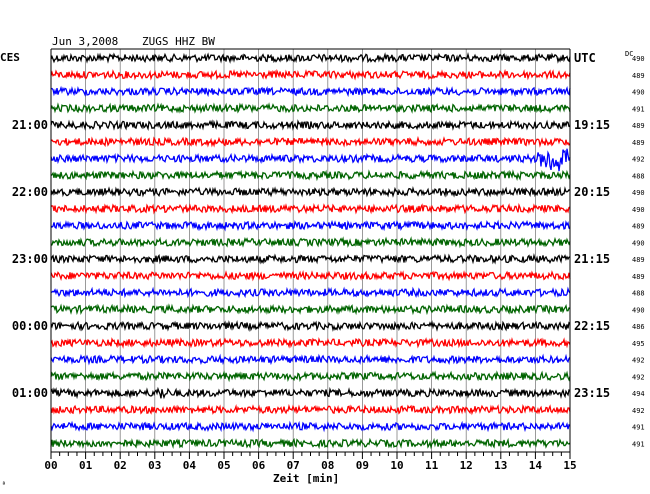 The height and width of the screenshot is (494, 650). What do you see at coordinates (585, 58) in the screenshot?
I see `right-time-label: UTC` at bounding box center [585, 58].